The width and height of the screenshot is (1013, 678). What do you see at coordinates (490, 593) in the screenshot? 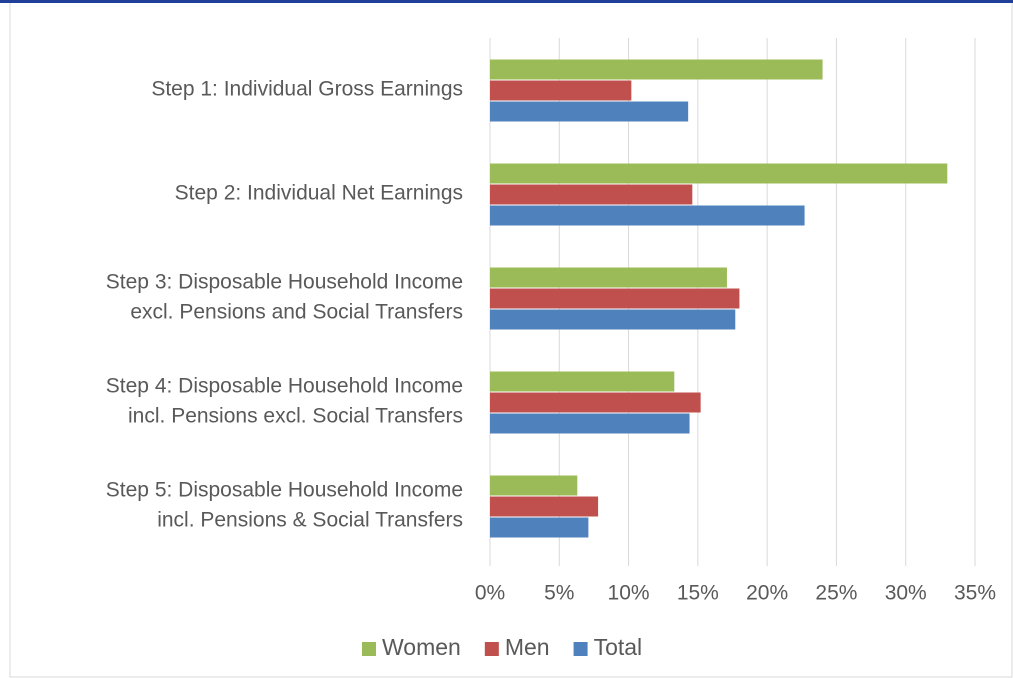
I see `x-tick-label: 0%` at bounding box center [490, 593].